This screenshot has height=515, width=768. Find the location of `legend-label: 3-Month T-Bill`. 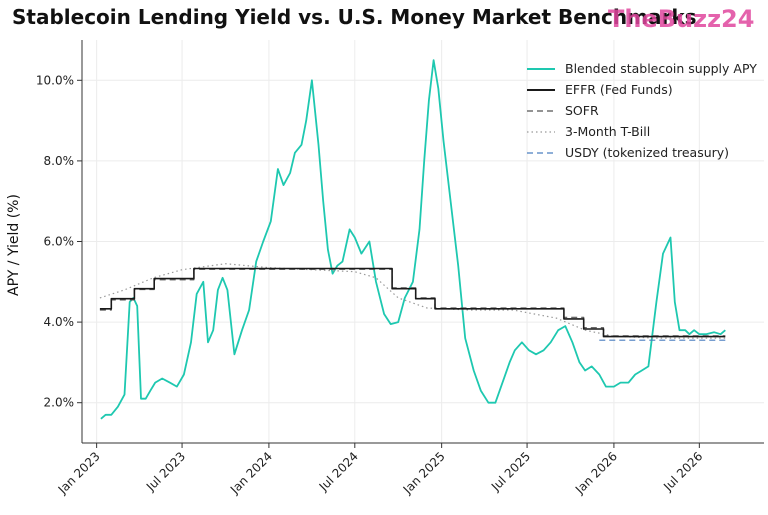

legend-label: 3-Month T-Bill is located at coordinates (607, 131).